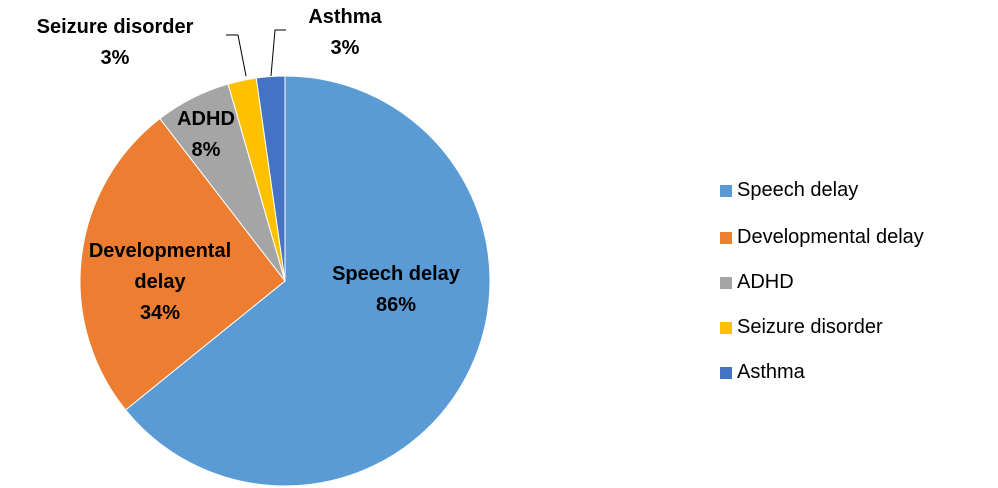  I want to click on label-value: 8%, so click(206, 150).